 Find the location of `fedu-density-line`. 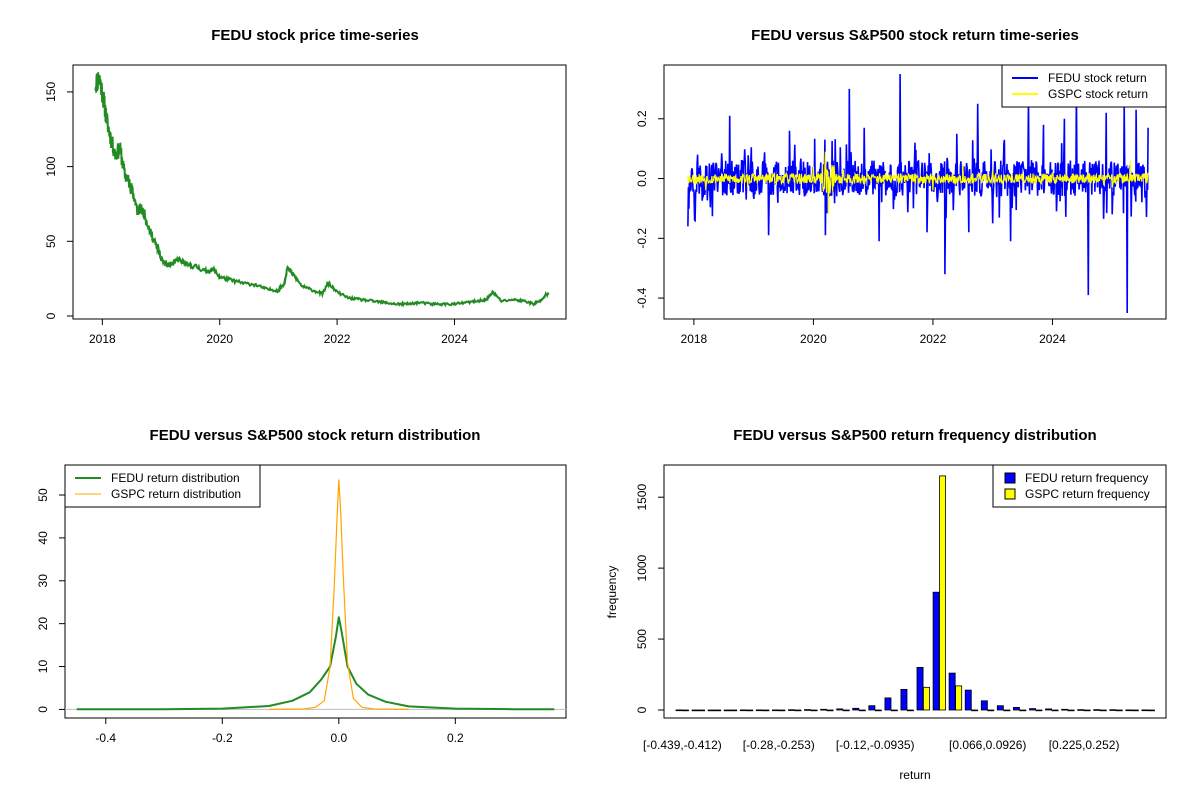

fedu-density-line is located at coordinates (315, 663).